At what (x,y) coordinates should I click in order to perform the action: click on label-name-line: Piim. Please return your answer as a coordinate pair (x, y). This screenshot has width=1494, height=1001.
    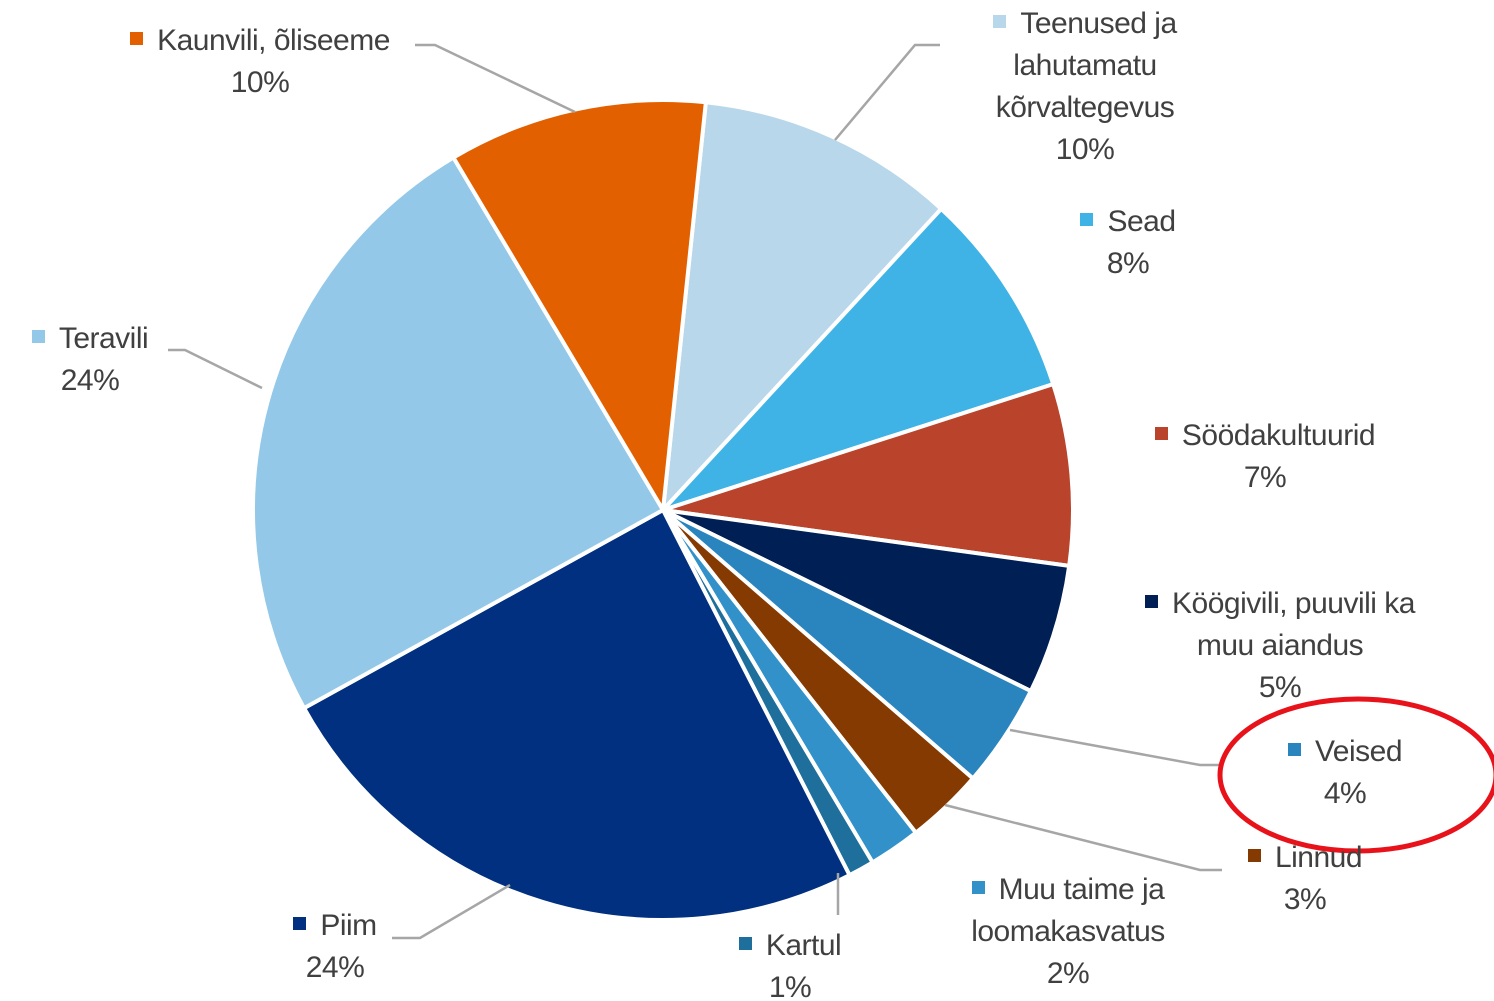
    Looking at the image, I should click on (335, 926).